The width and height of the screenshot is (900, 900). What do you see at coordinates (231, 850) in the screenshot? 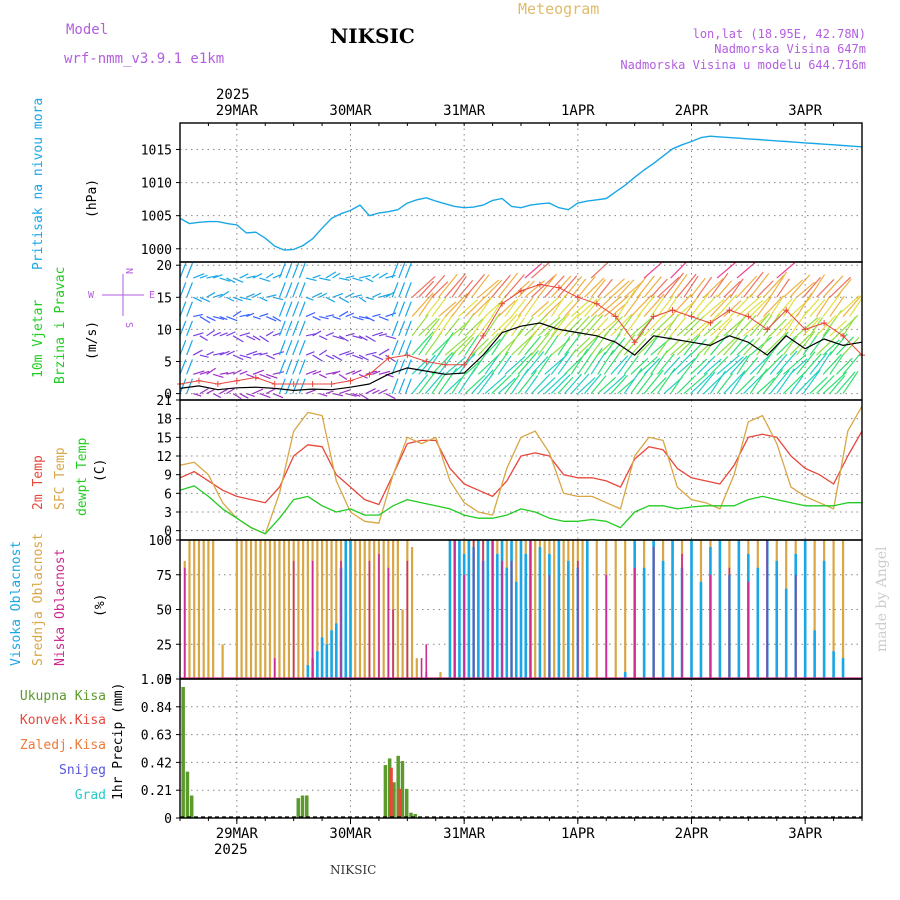
I see `year-bottom: 2025` at bounding box center [231, 850].